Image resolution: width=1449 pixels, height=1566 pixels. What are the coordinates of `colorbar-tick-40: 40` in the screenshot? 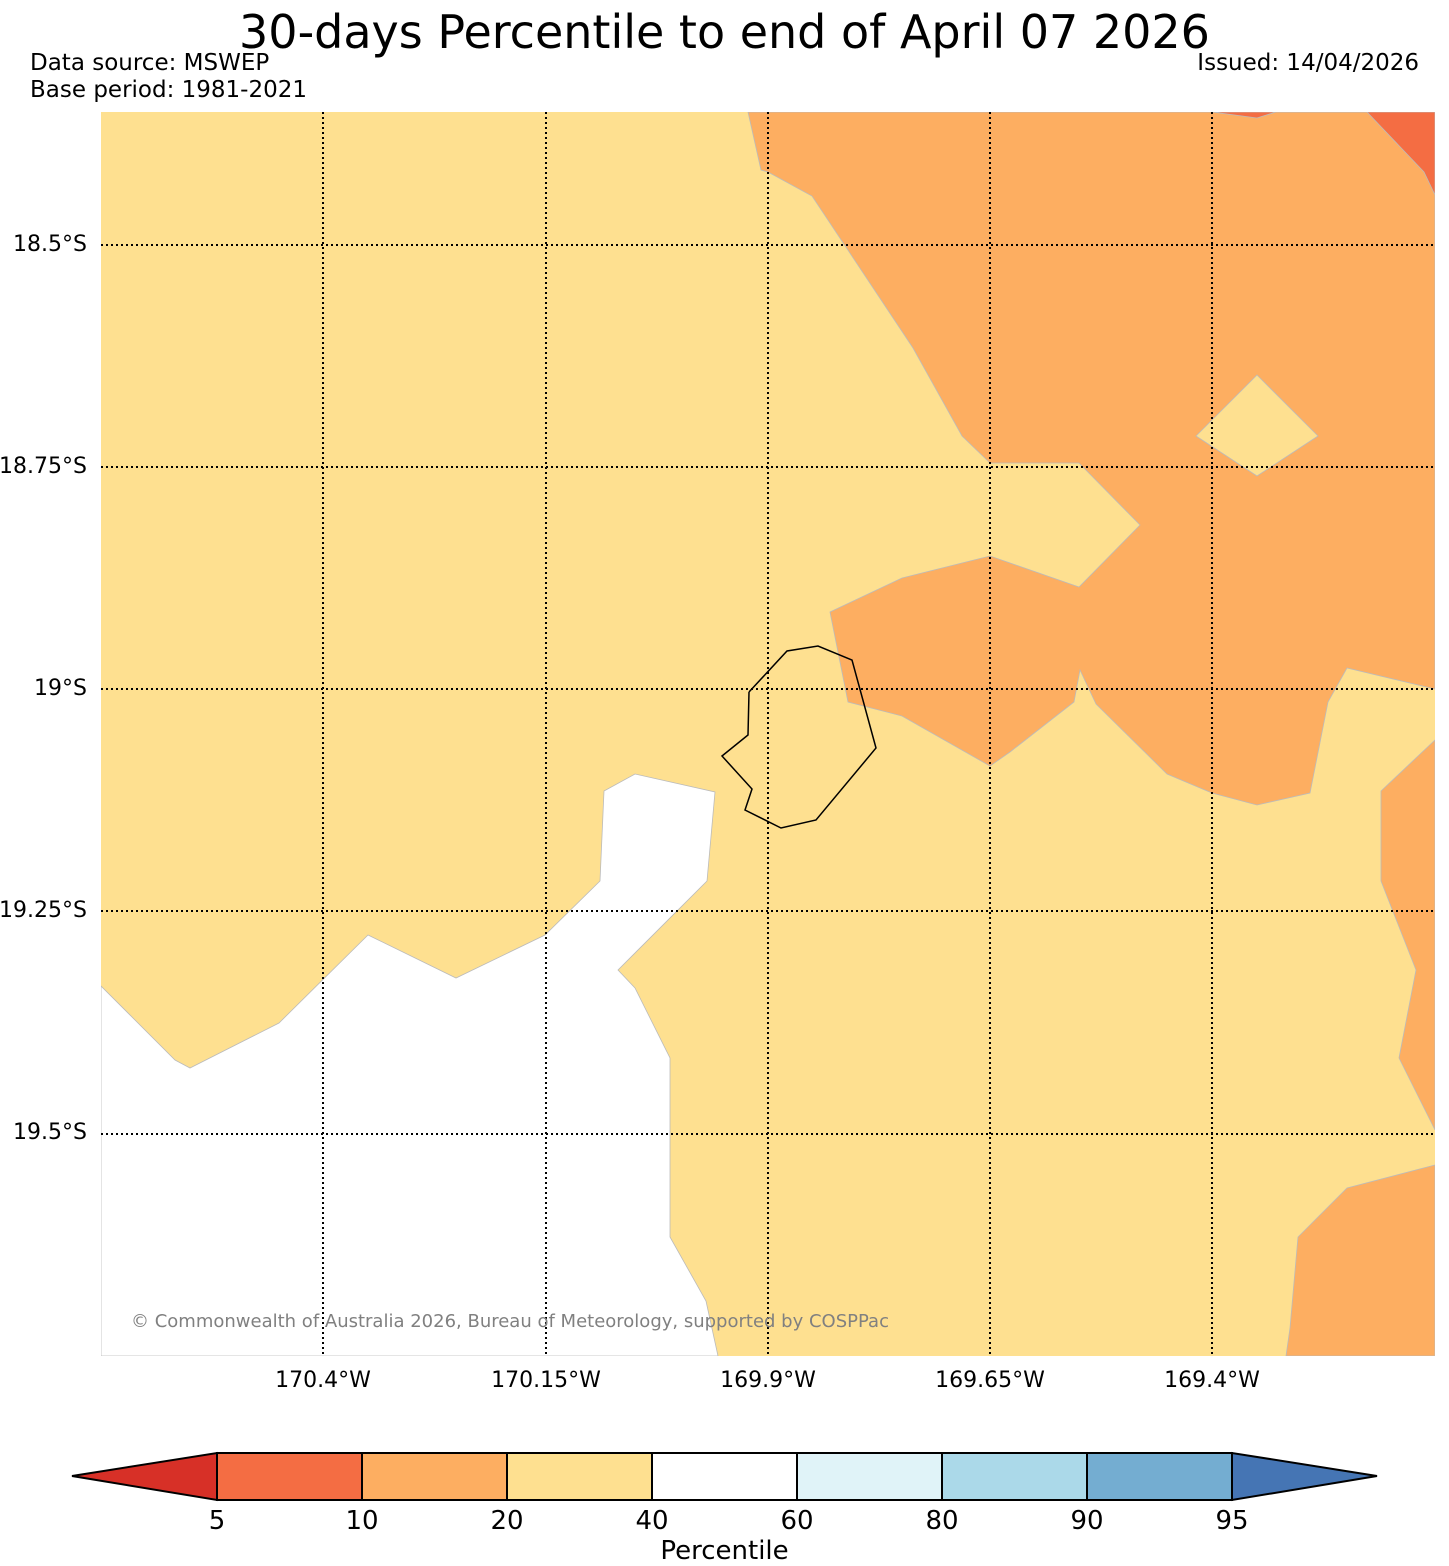 It's located at (652, 1521).